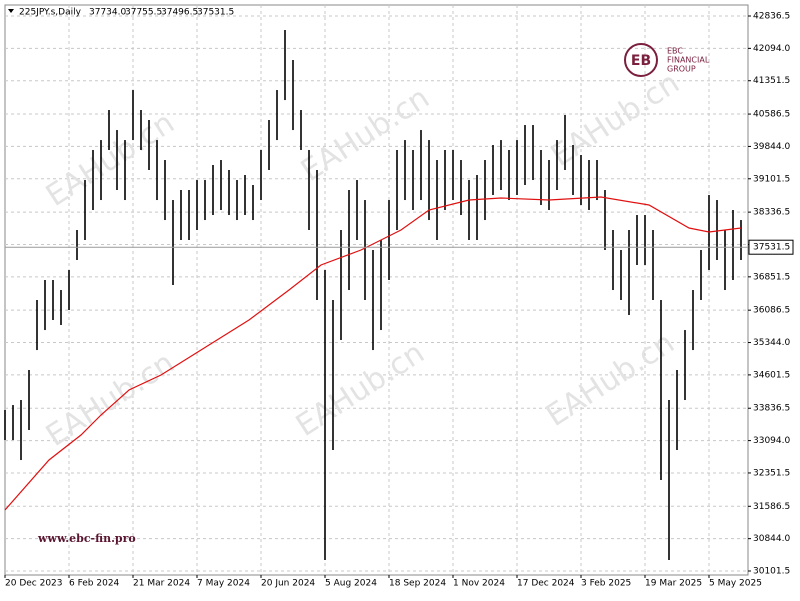 The height and width of the screenshot is (601, 800). I want to click on y-tick-label: 34601.5, so click(771, 375).